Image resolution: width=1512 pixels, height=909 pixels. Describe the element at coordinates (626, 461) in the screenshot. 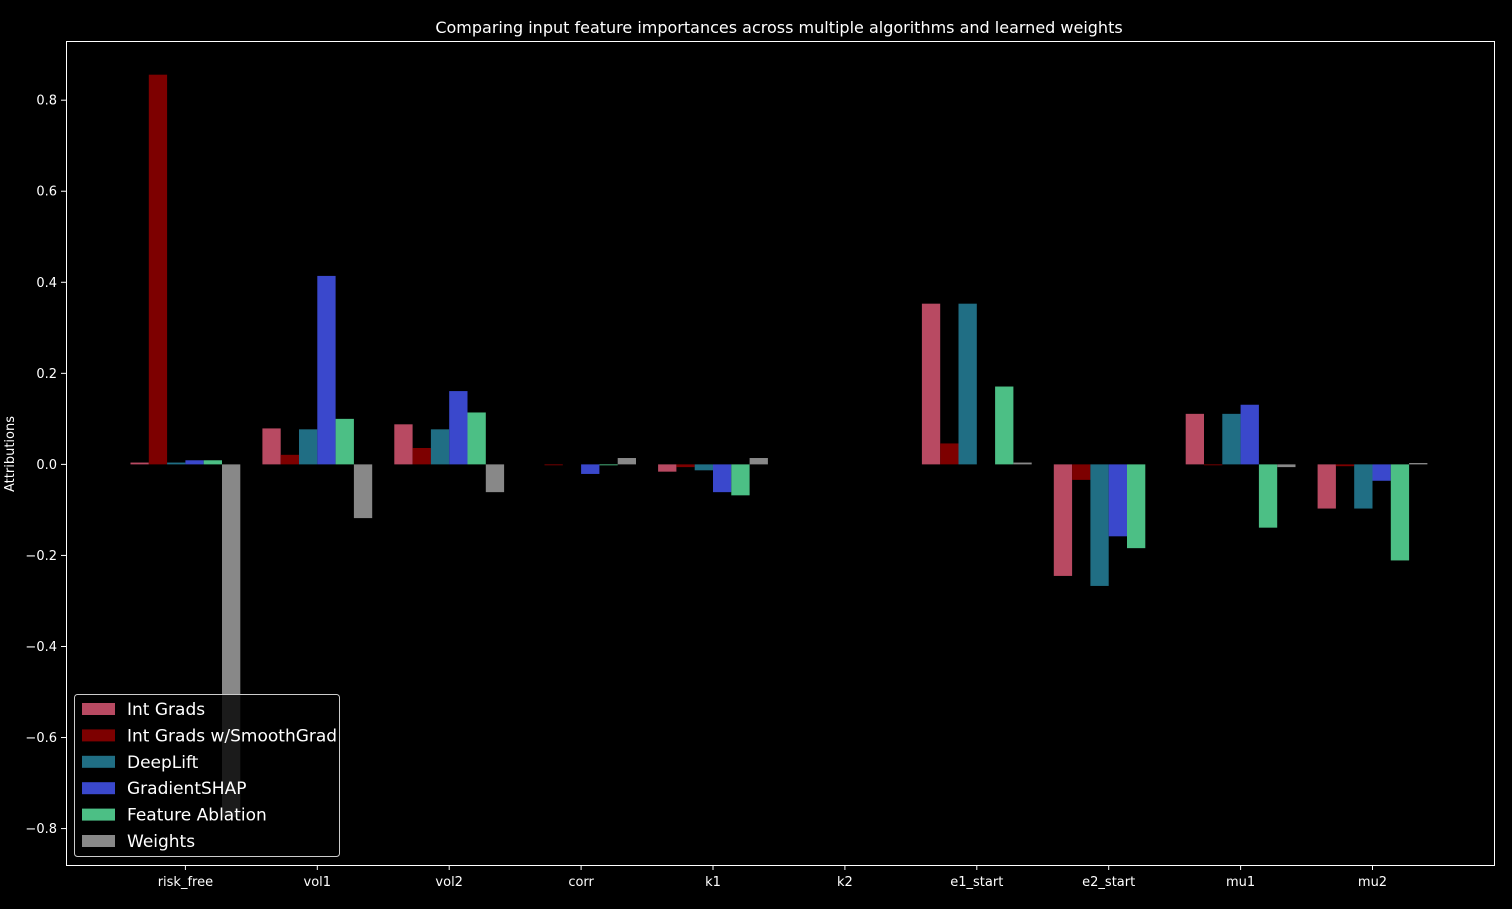

I see `bar-weights-corr` at that location.